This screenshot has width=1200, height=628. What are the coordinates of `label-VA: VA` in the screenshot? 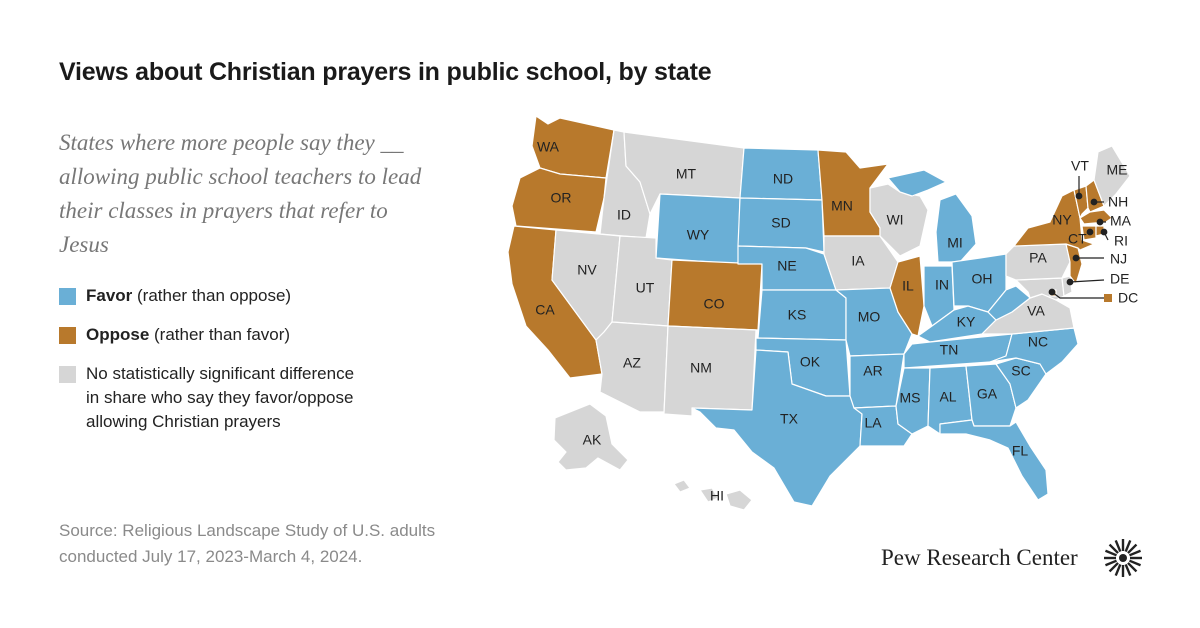 It's located at (1036, 311).